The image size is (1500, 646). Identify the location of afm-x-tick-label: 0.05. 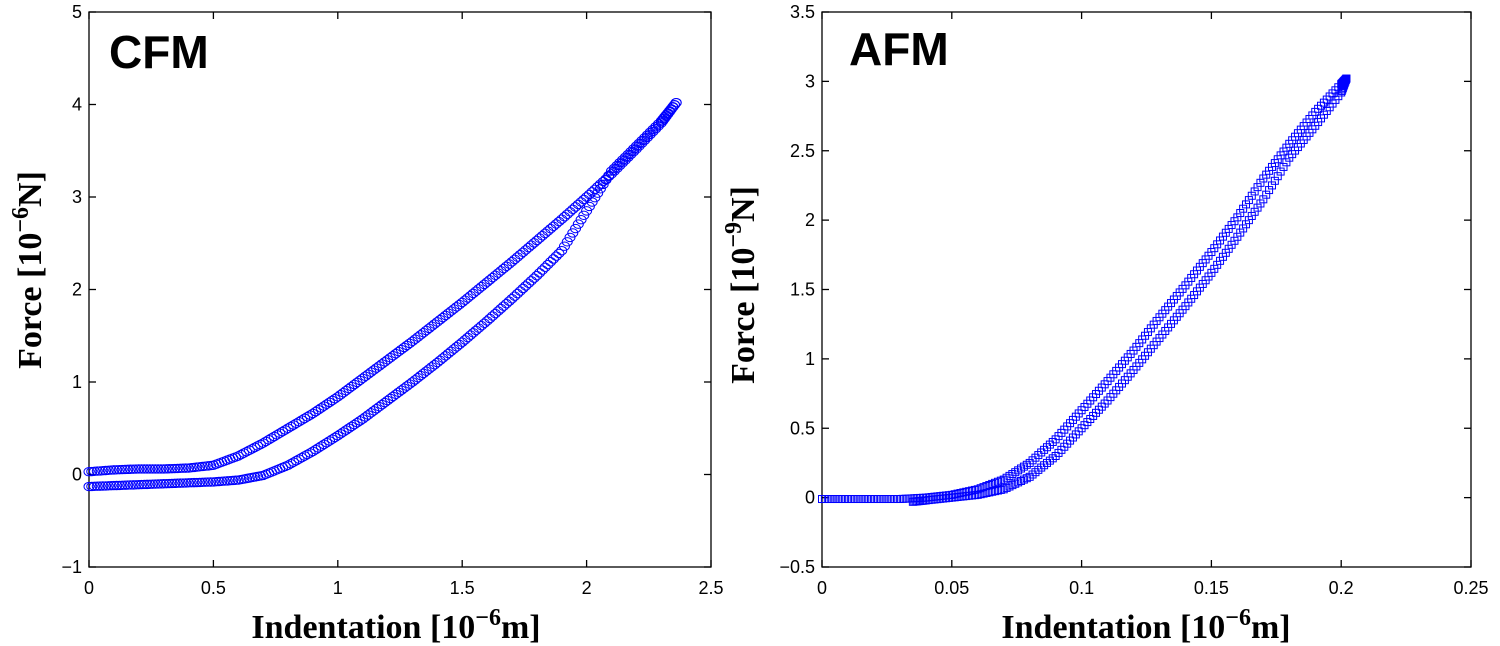
(951, 588).